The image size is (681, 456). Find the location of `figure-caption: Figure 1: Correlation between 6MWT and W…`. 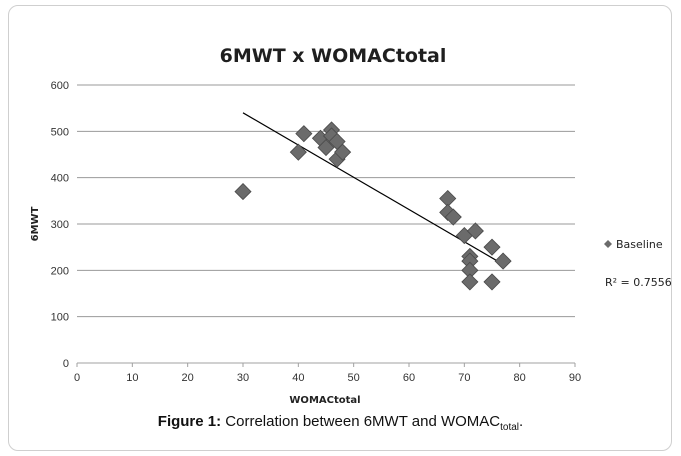

figure-caption: Figure 1: Correlation between 6MWT and W… is located at coordinates (340, 423).